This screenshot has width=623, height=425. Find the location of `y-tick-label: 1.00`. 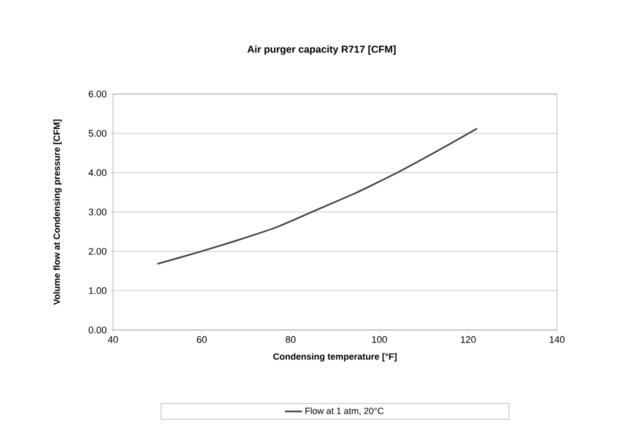

y-tick-label: 1.00 is located at coordinates (97, 290).